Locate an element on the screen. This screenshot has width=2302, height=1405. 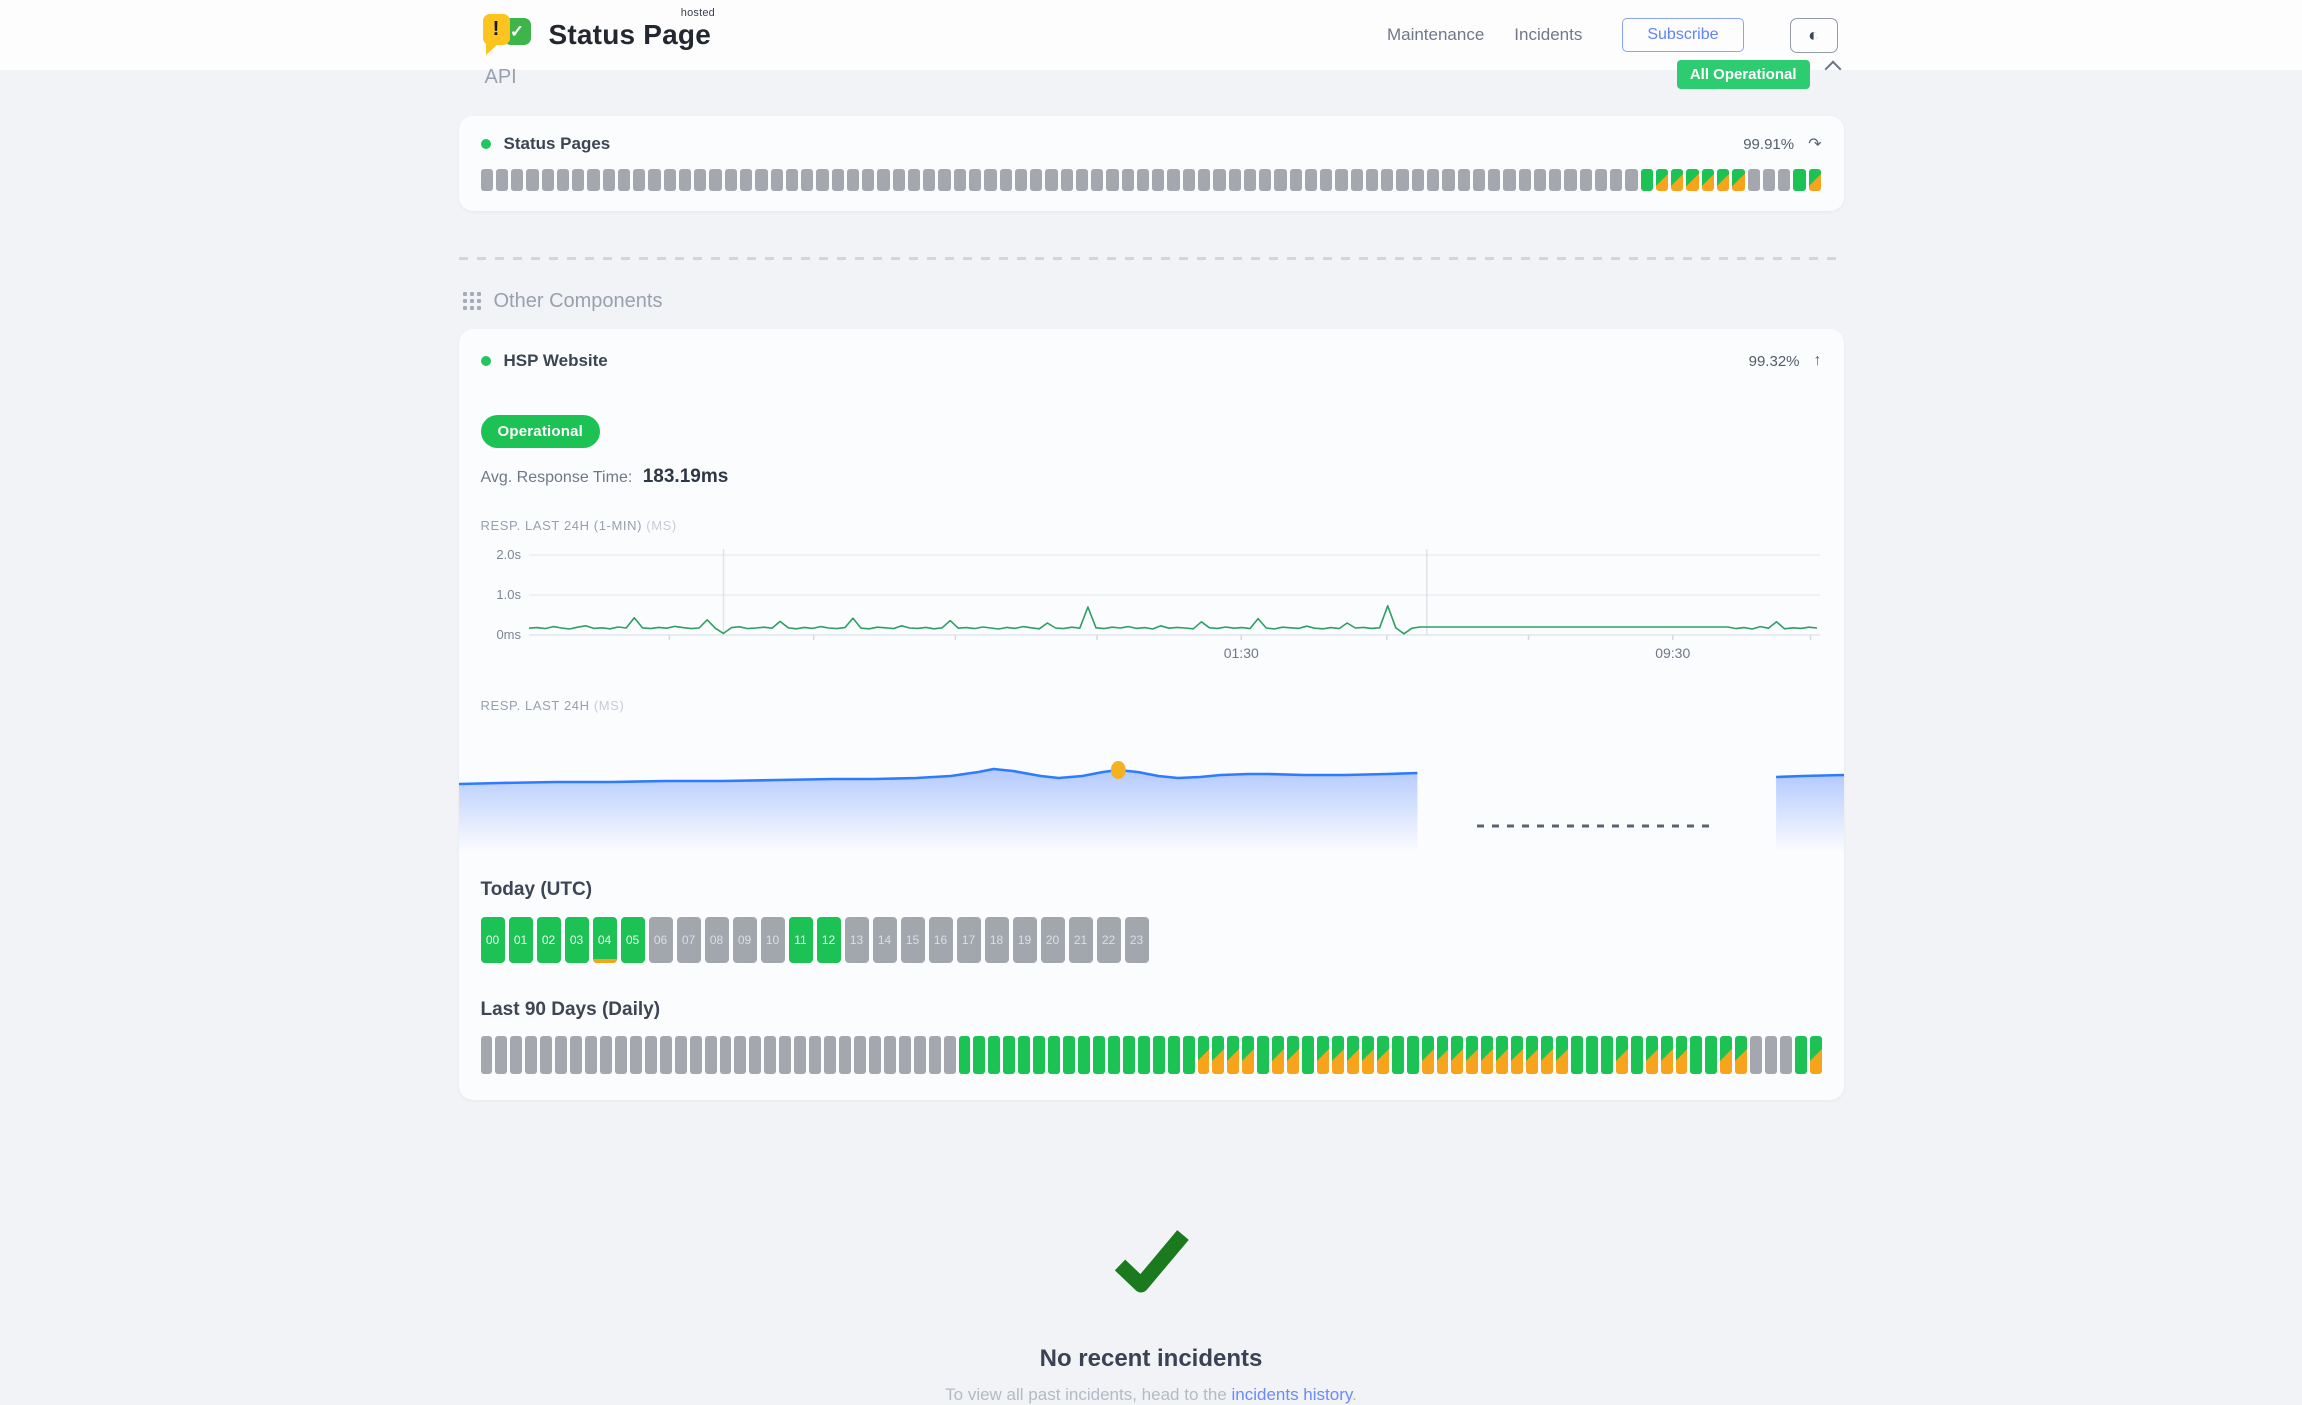
hour-block: 22 is located at coordinates (1108, 940).